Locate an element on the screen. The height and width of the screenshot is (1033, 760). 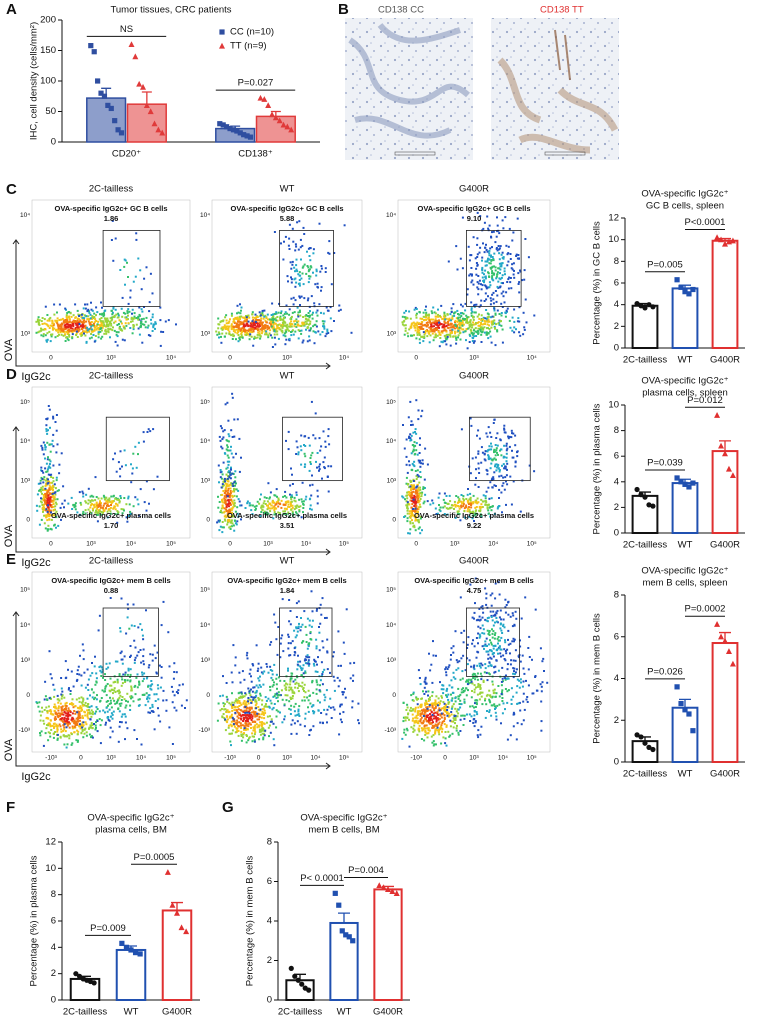
error-bar is located at coordinates (725, 446).